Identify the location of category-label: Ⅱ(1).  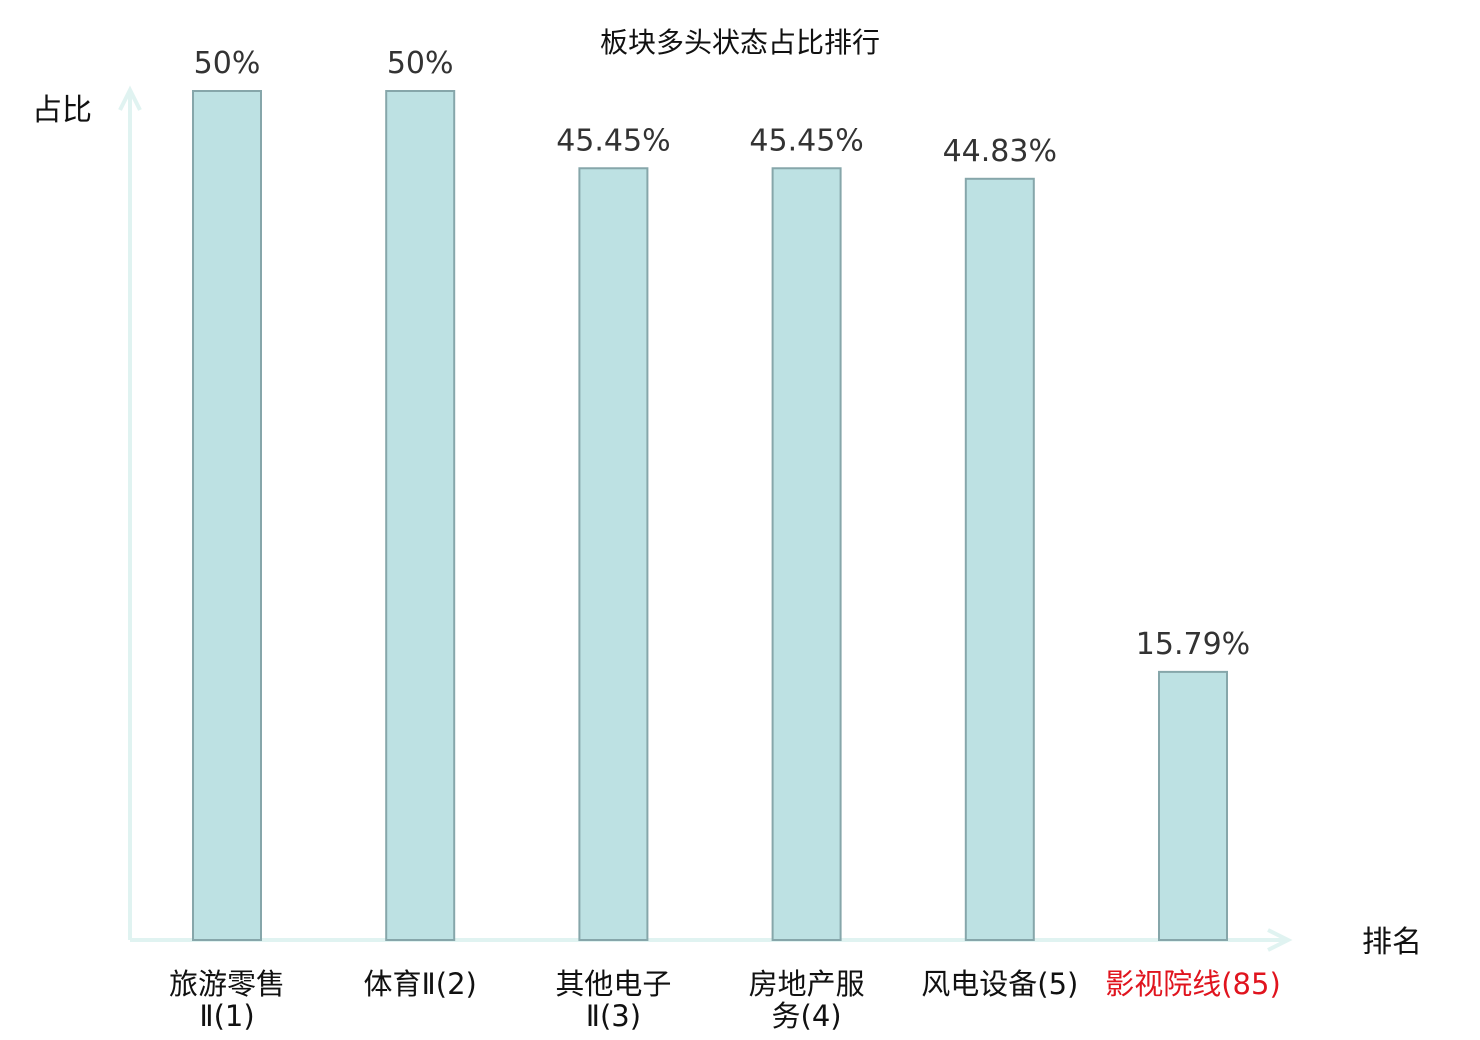
(226, 1016).